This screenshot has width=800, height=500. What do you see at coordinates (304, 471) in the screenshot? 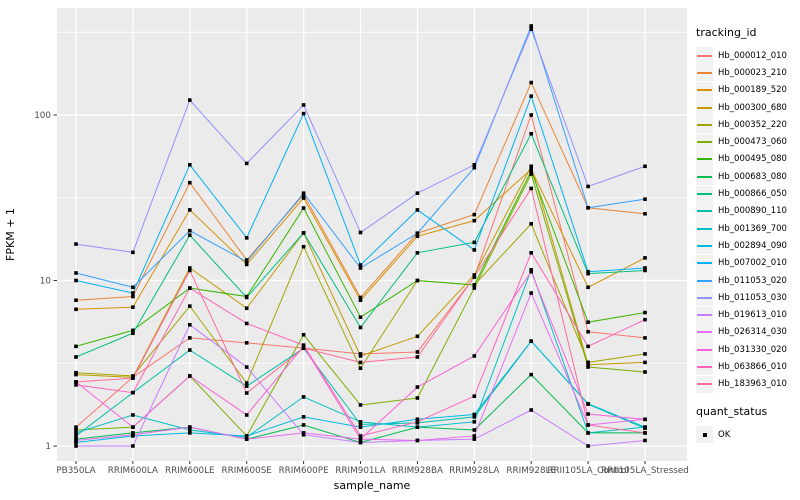
I see `x-tick-label: RRIM600PE` at bounding box center [304, 471].